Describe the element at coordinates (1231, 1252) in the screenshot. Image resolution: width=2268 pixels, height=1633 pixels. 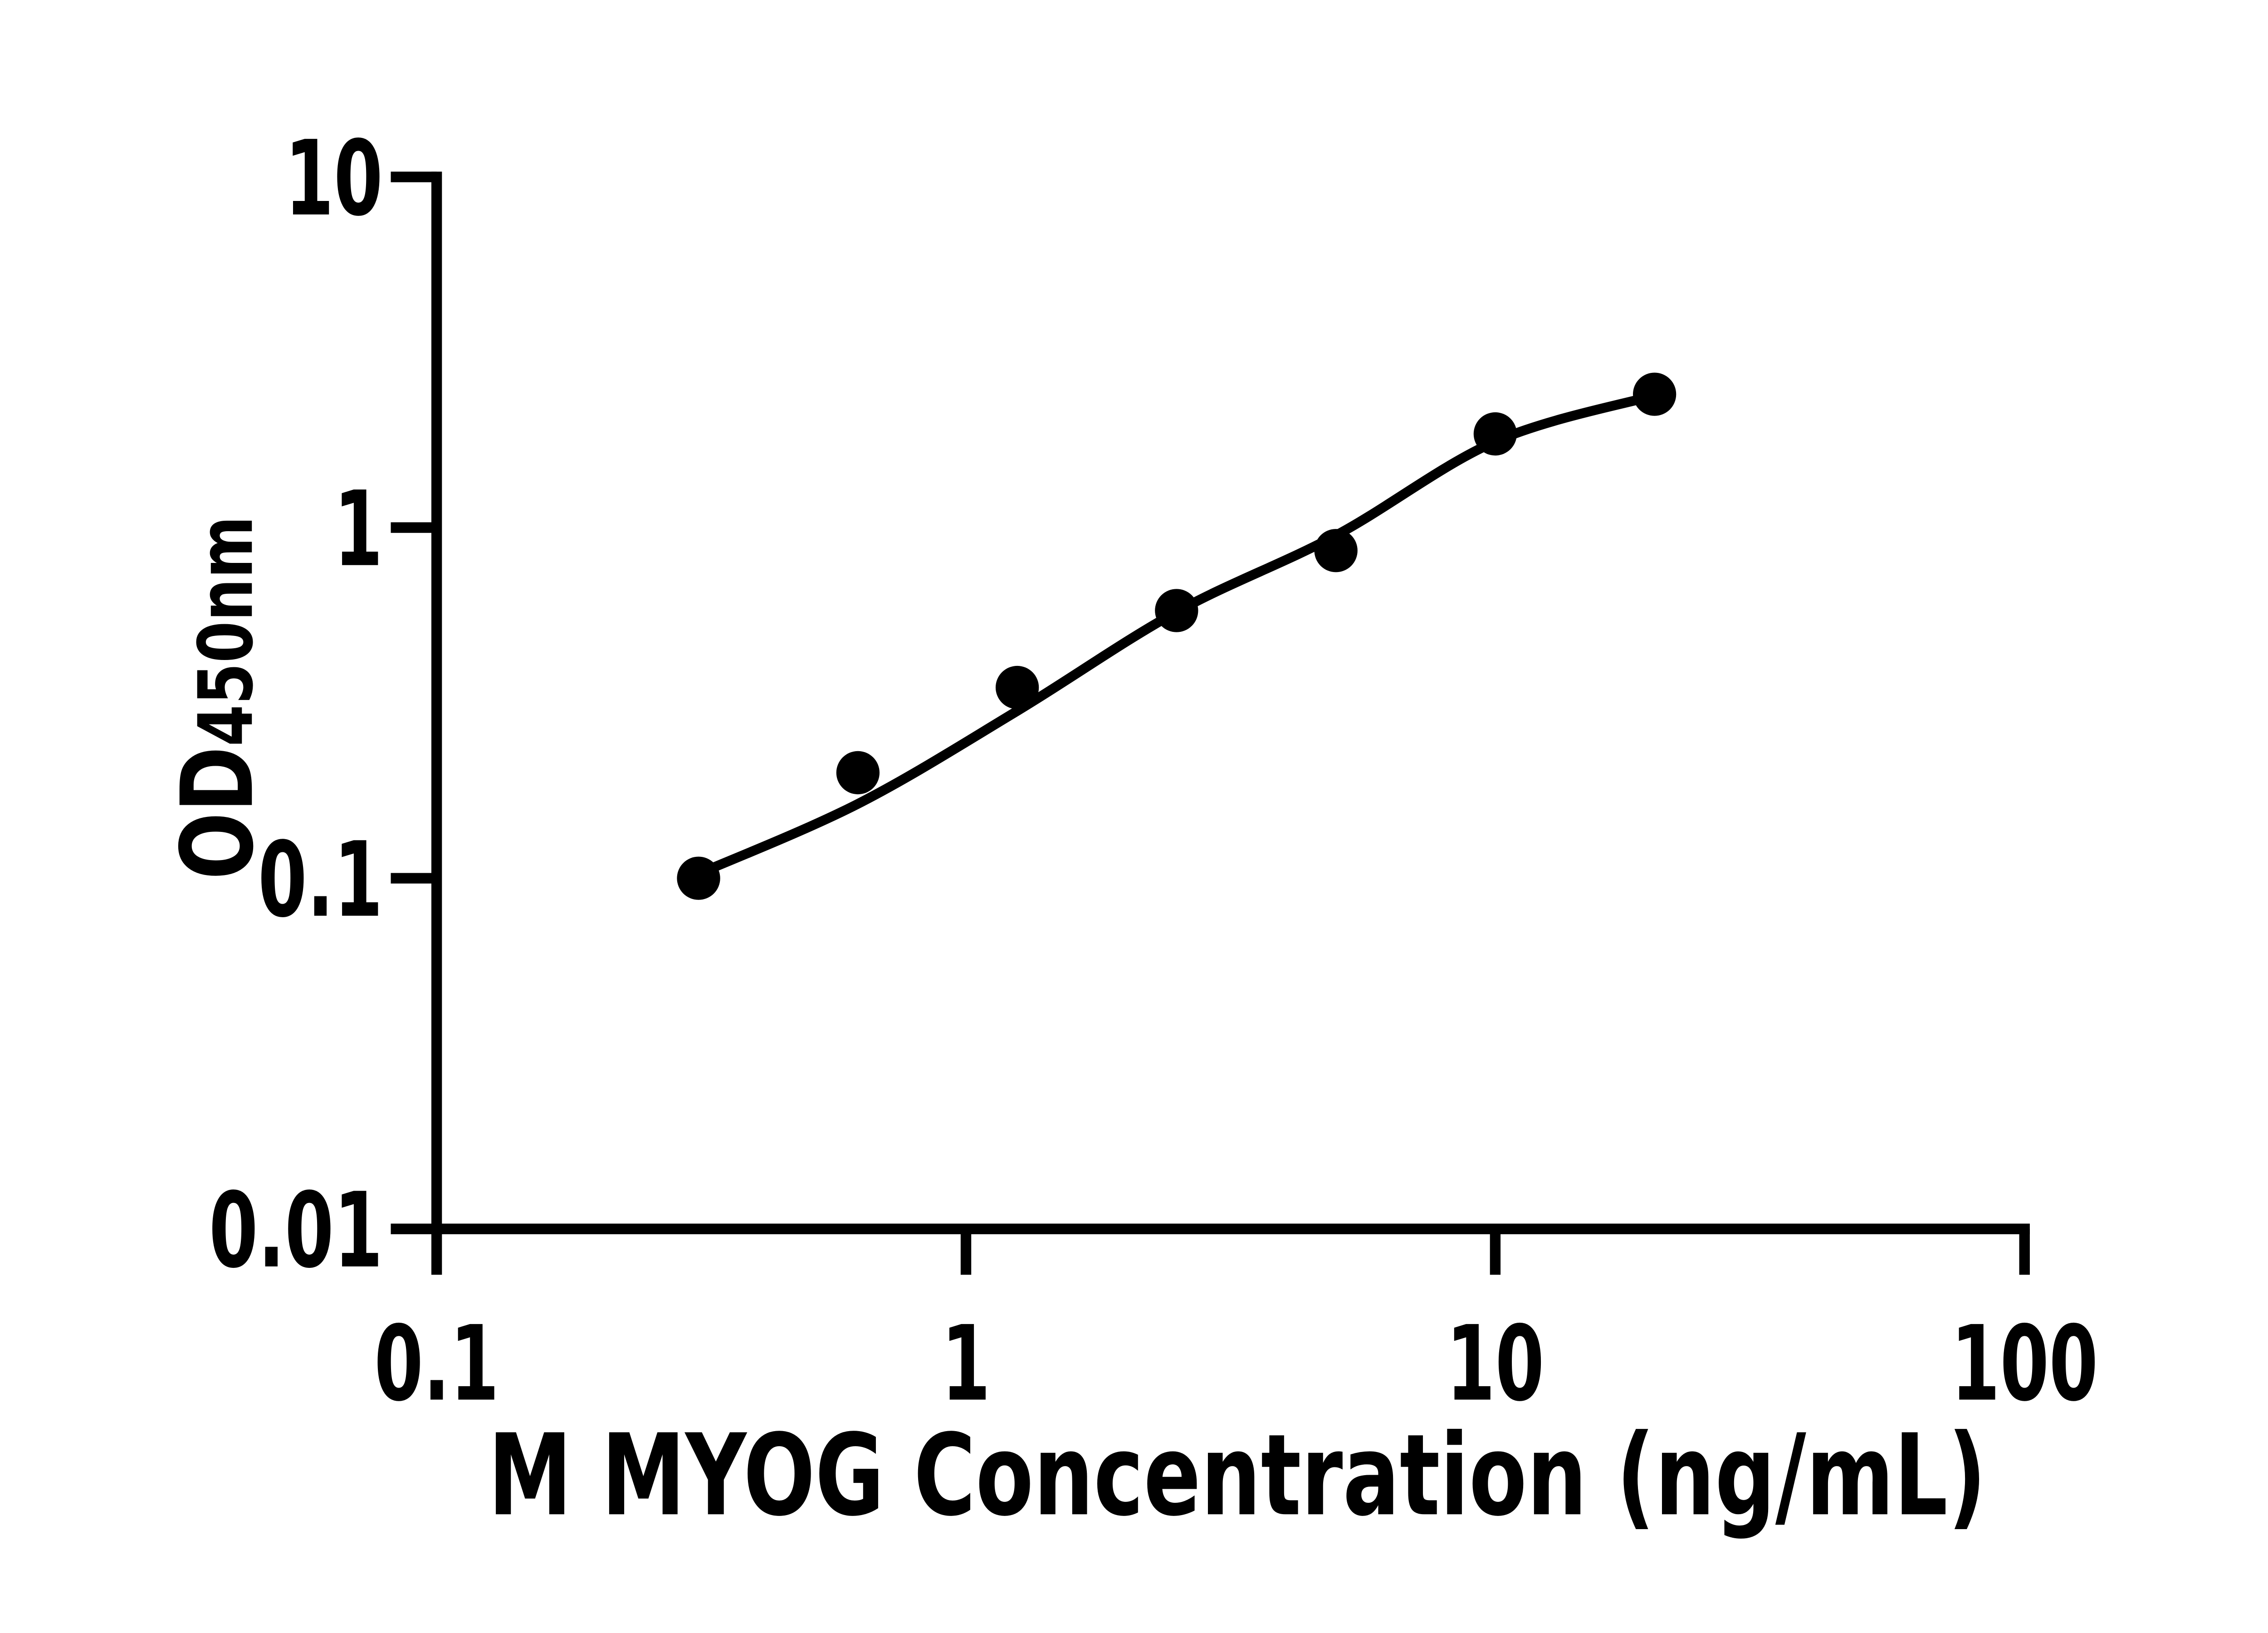
I see `x-axis-ticks` at that location.